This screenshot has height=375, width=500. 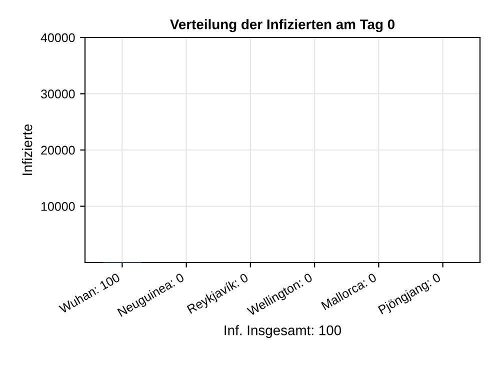 I want to click on y-tick-label: 40000, so click(x=57, y=37).